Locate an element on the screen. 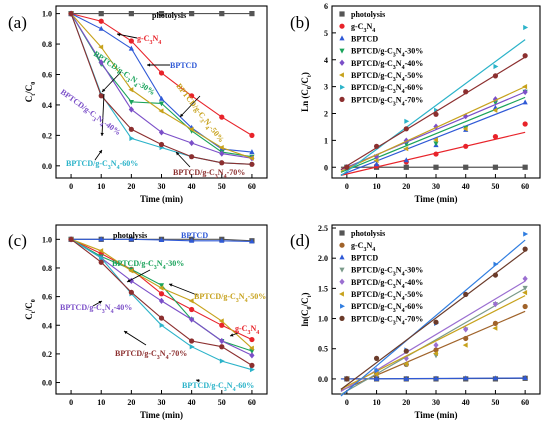  y-tick-label: 2 is located at coordinates (326, 114).